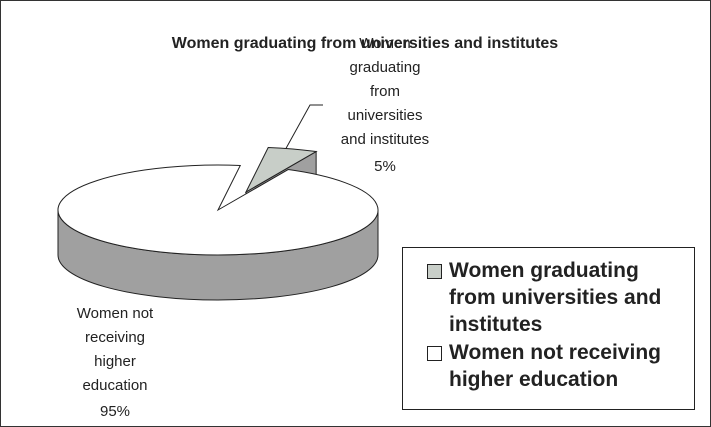  What do you see at coordinates (303, 128) in the screenshot?
I see `leader-line` at bounding box center [303, 128].